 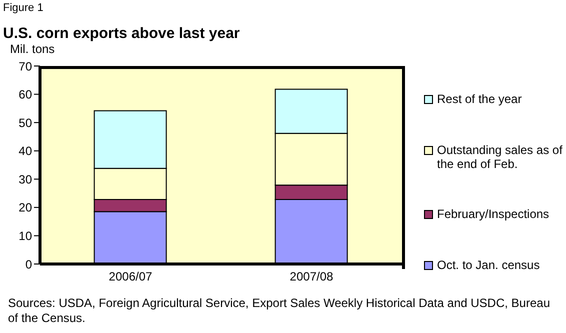 I want to click on x-tick-label: 2006/07, so click(x=130, y=277).